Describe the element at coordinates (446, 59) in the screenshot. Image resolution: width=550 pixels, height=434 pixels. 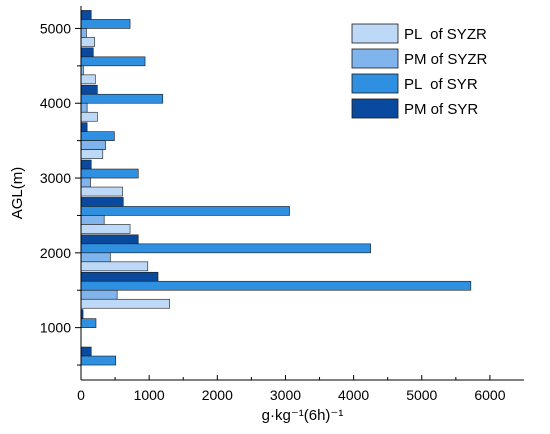
I see `legend-label-1: PM of SYZR` at that location.